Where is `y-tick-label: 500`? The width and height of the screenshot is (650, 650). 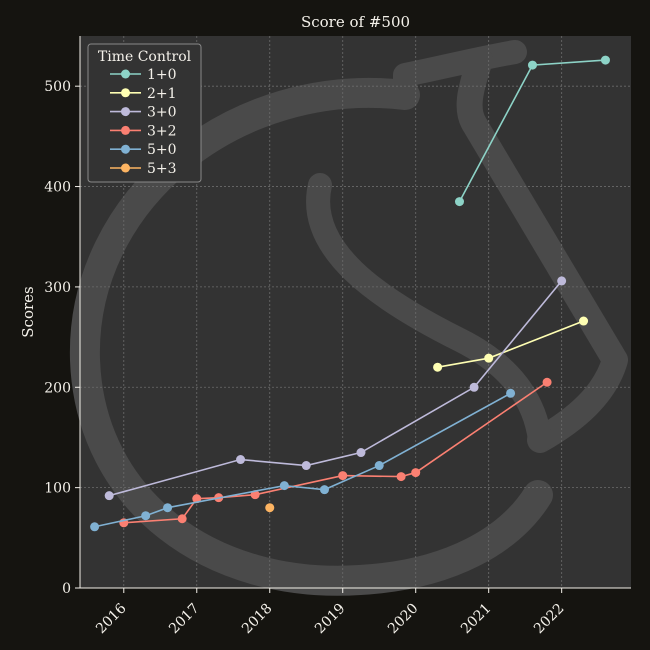 y-tick-label: 500 is located at coordinates (57, 87).